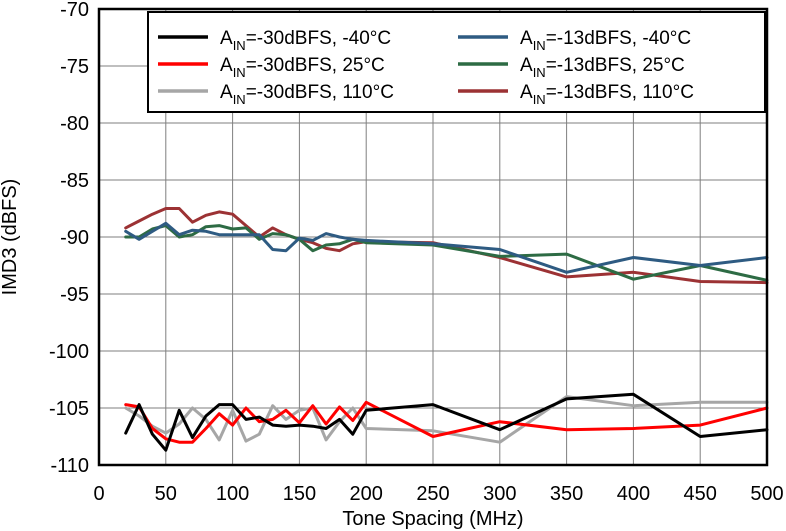  I want to click on legend-label-rest: =-13dBFS, 110°C, so click(620, 92).